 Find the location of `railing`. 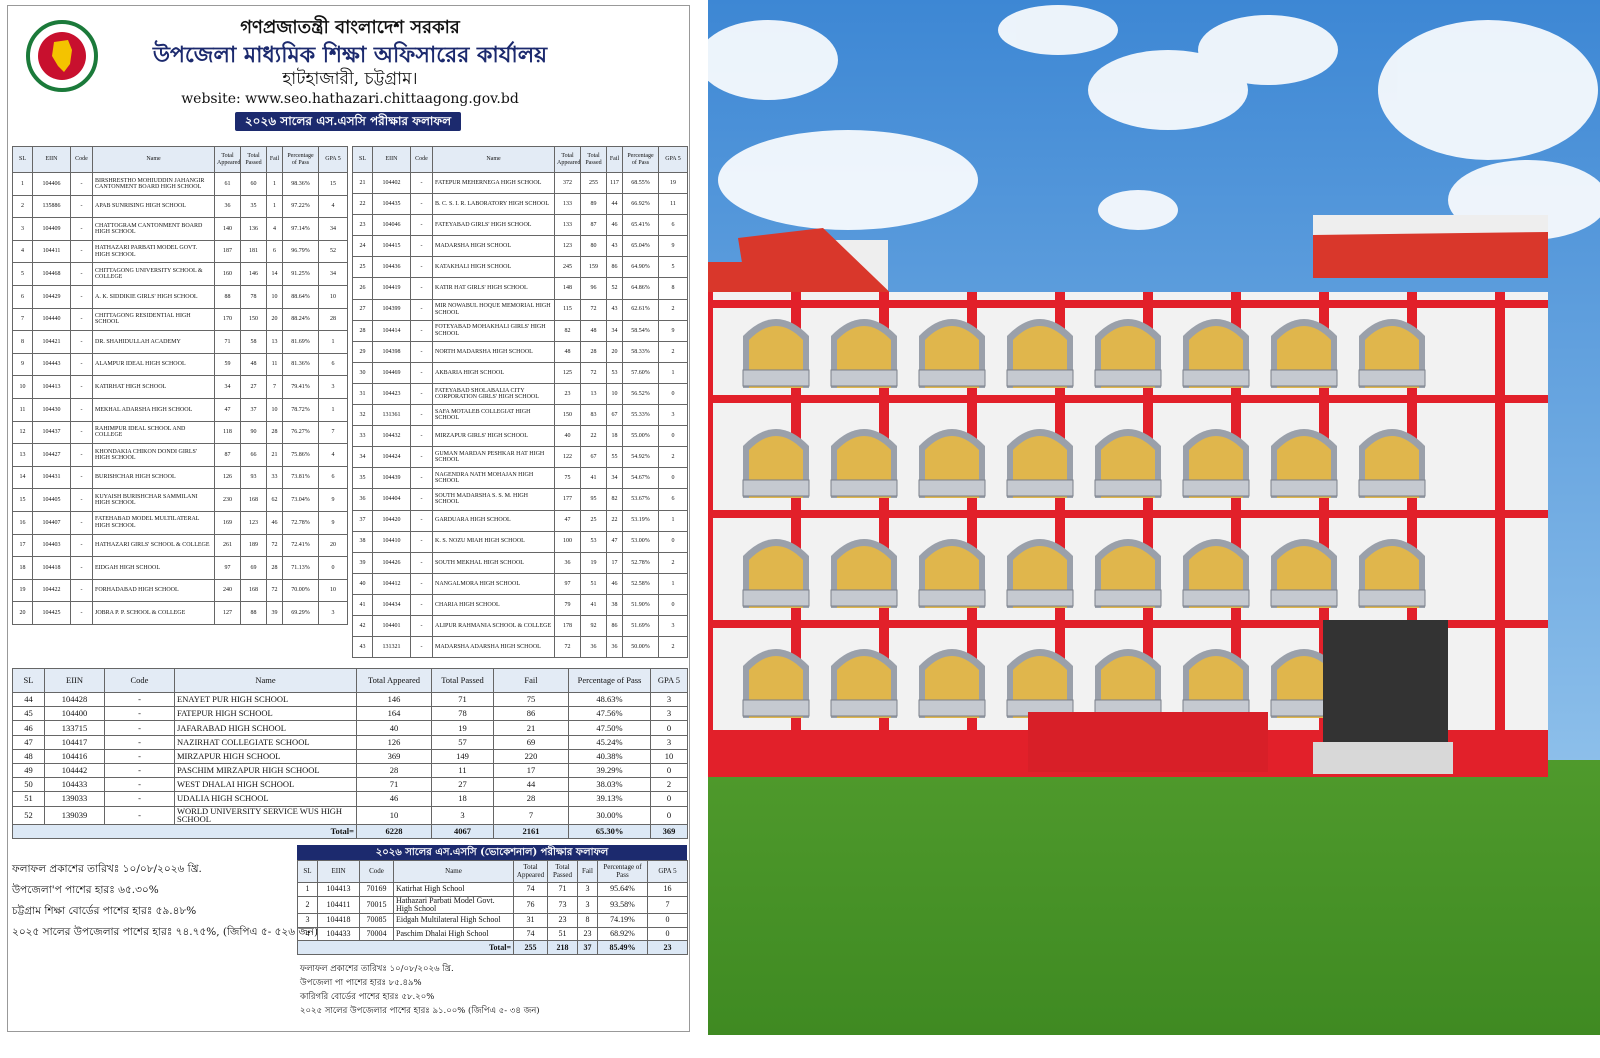

railing is located at coordinates (1392, 598).